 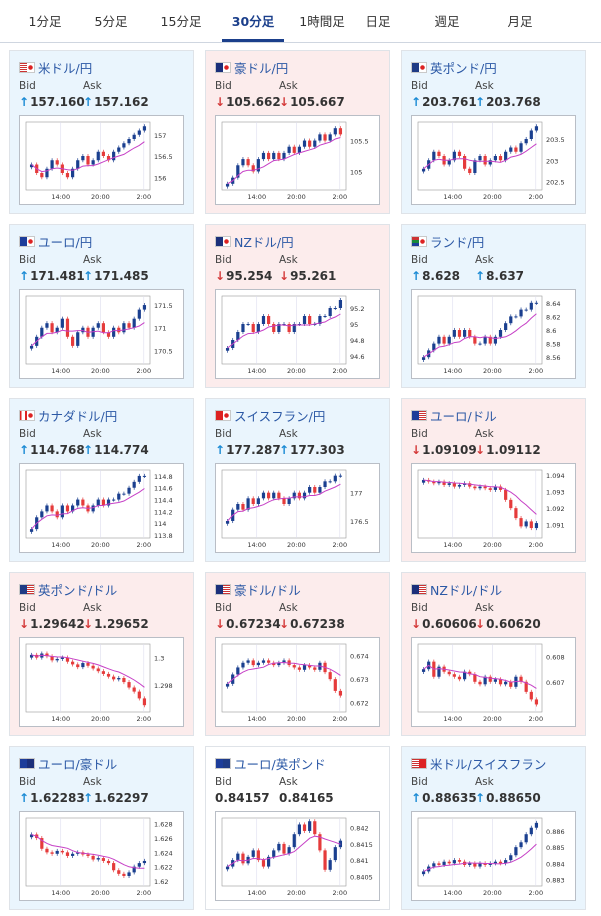 What do you see at coordinates (488, 764) in the screenshot?
I see `pair-name-link: 米ドル/スイスフラン` at bounding box center [488, 764].